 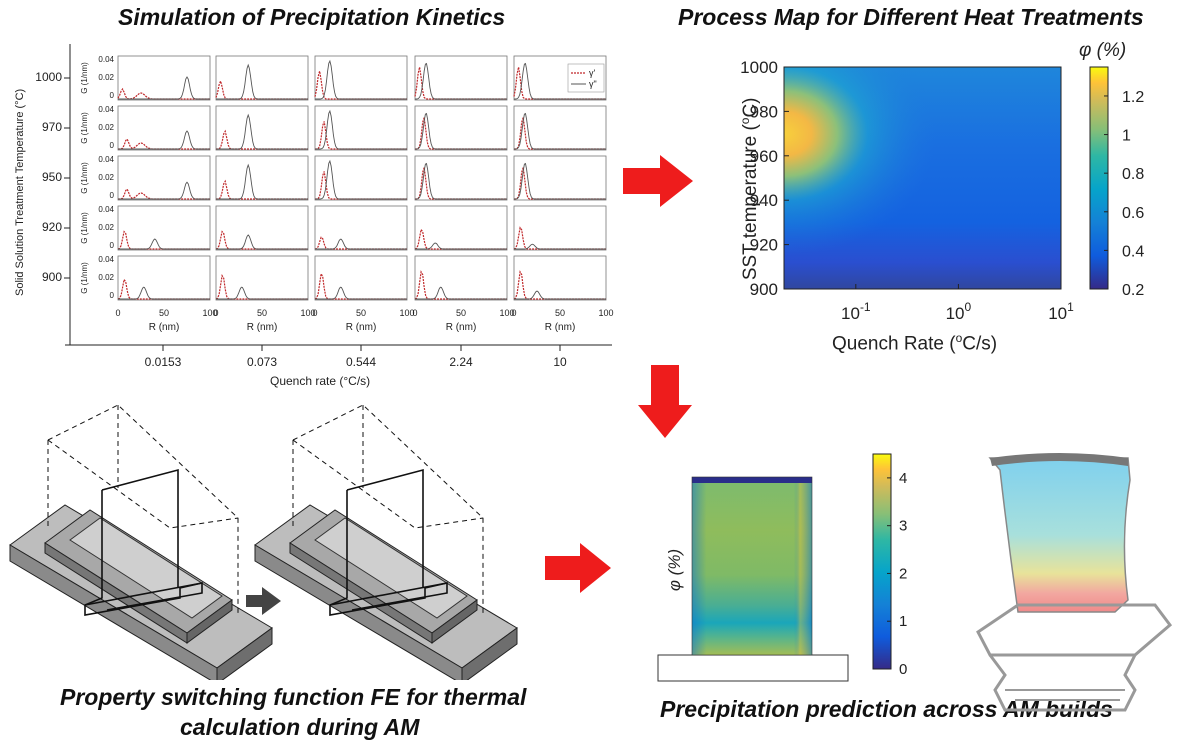 What do you see at coordinates (52, 127) in the screenshot?
I see `temperature-tick-label: 970` at bounding box center [52, 127].